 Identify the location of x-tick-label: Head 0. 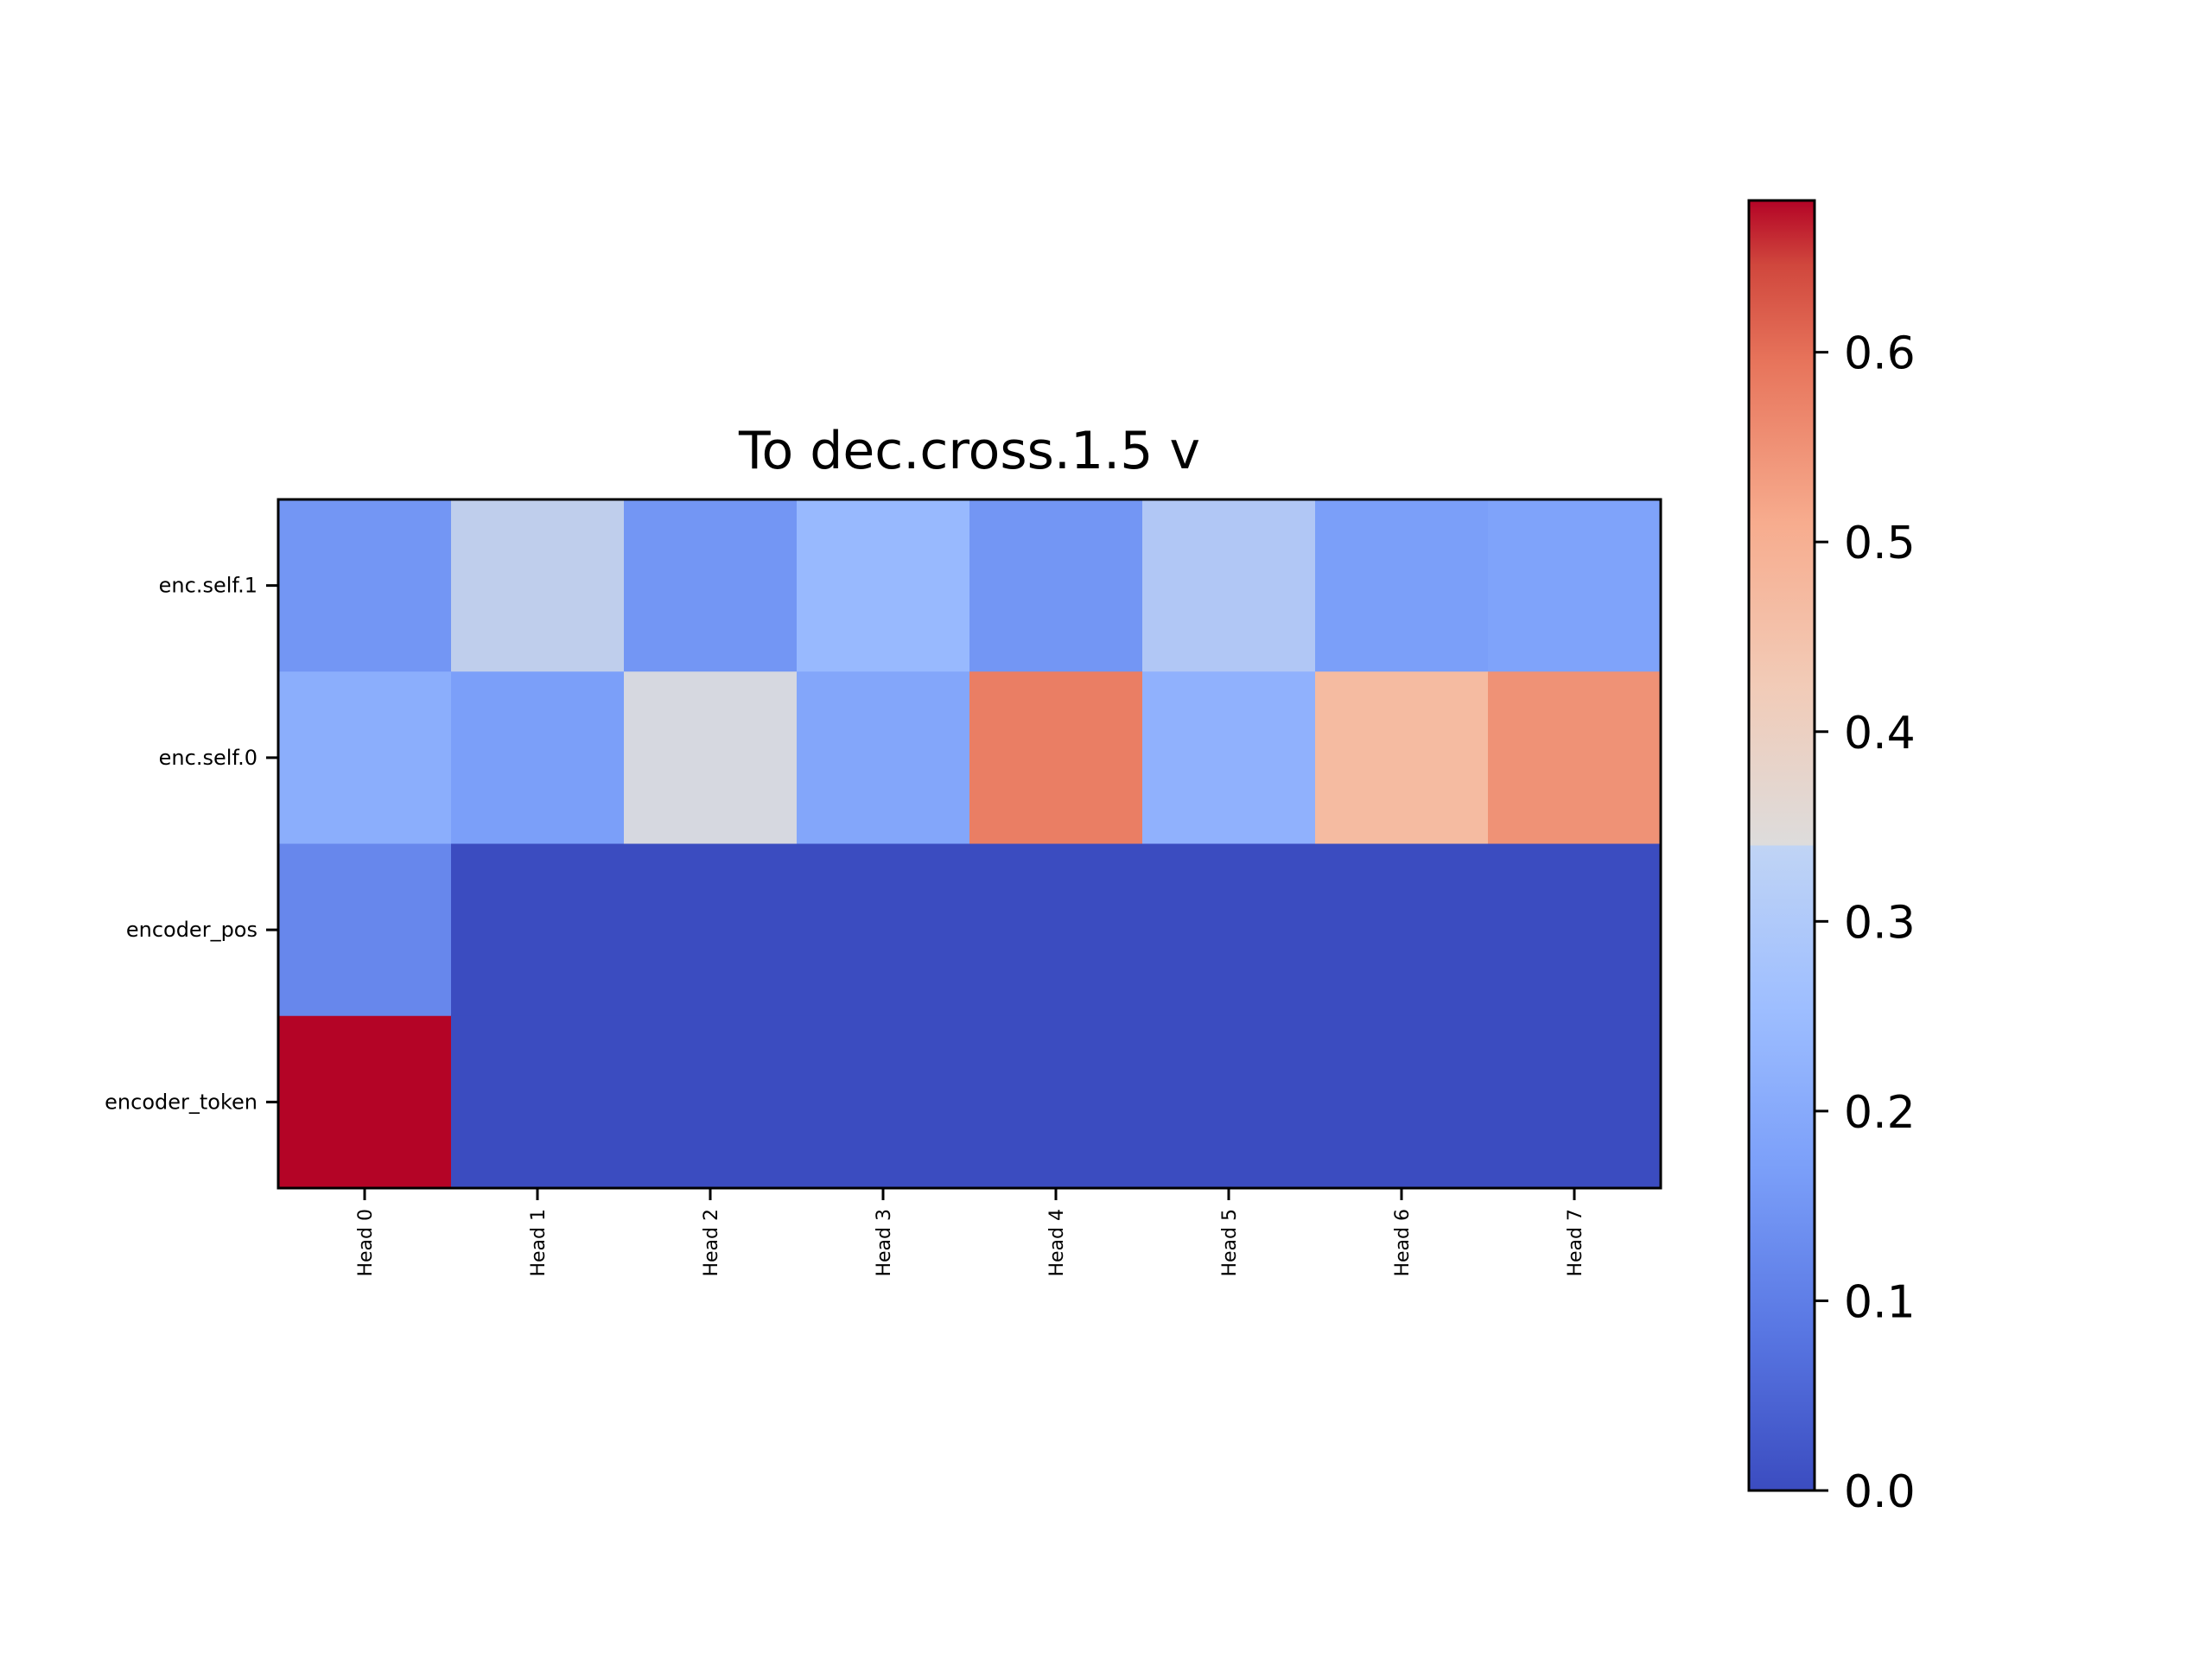
(366, 1243).